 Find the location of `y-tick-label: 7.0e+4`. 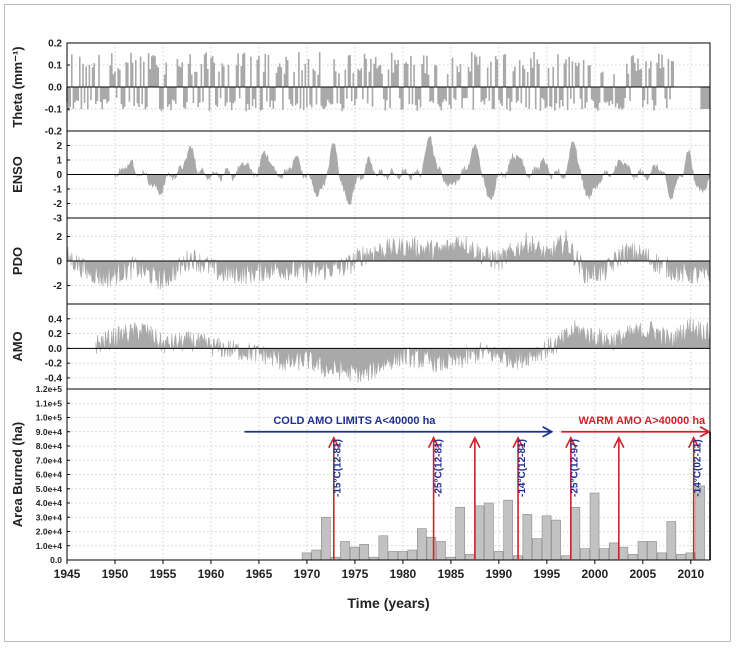

y-tick-label: 7.0e+4 is located at coordinates (49, 460).